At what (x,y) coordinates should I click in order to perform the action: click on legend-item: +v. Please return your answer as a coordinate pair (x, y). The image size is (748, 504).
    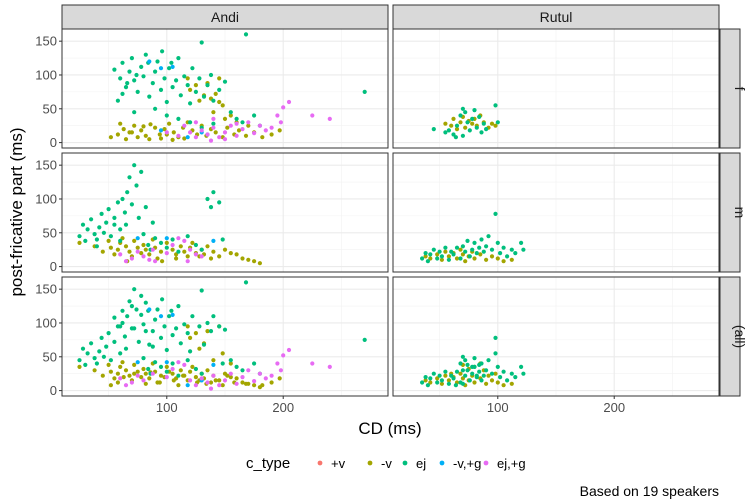
    Looking at the image, I should click on (331, 463).